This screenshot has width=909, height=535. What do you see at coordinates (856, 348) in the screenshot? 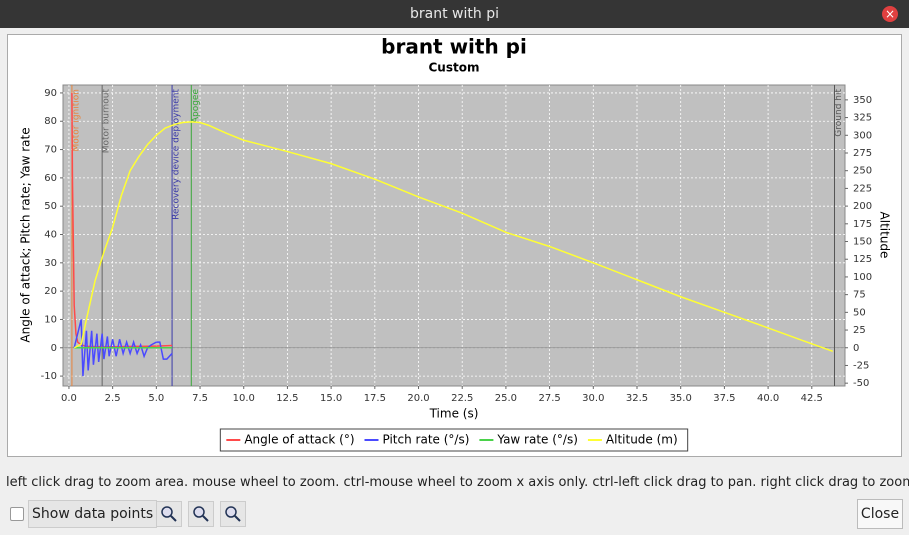
I see `y2-tick-label: 0` at bounding box center [856, 348].